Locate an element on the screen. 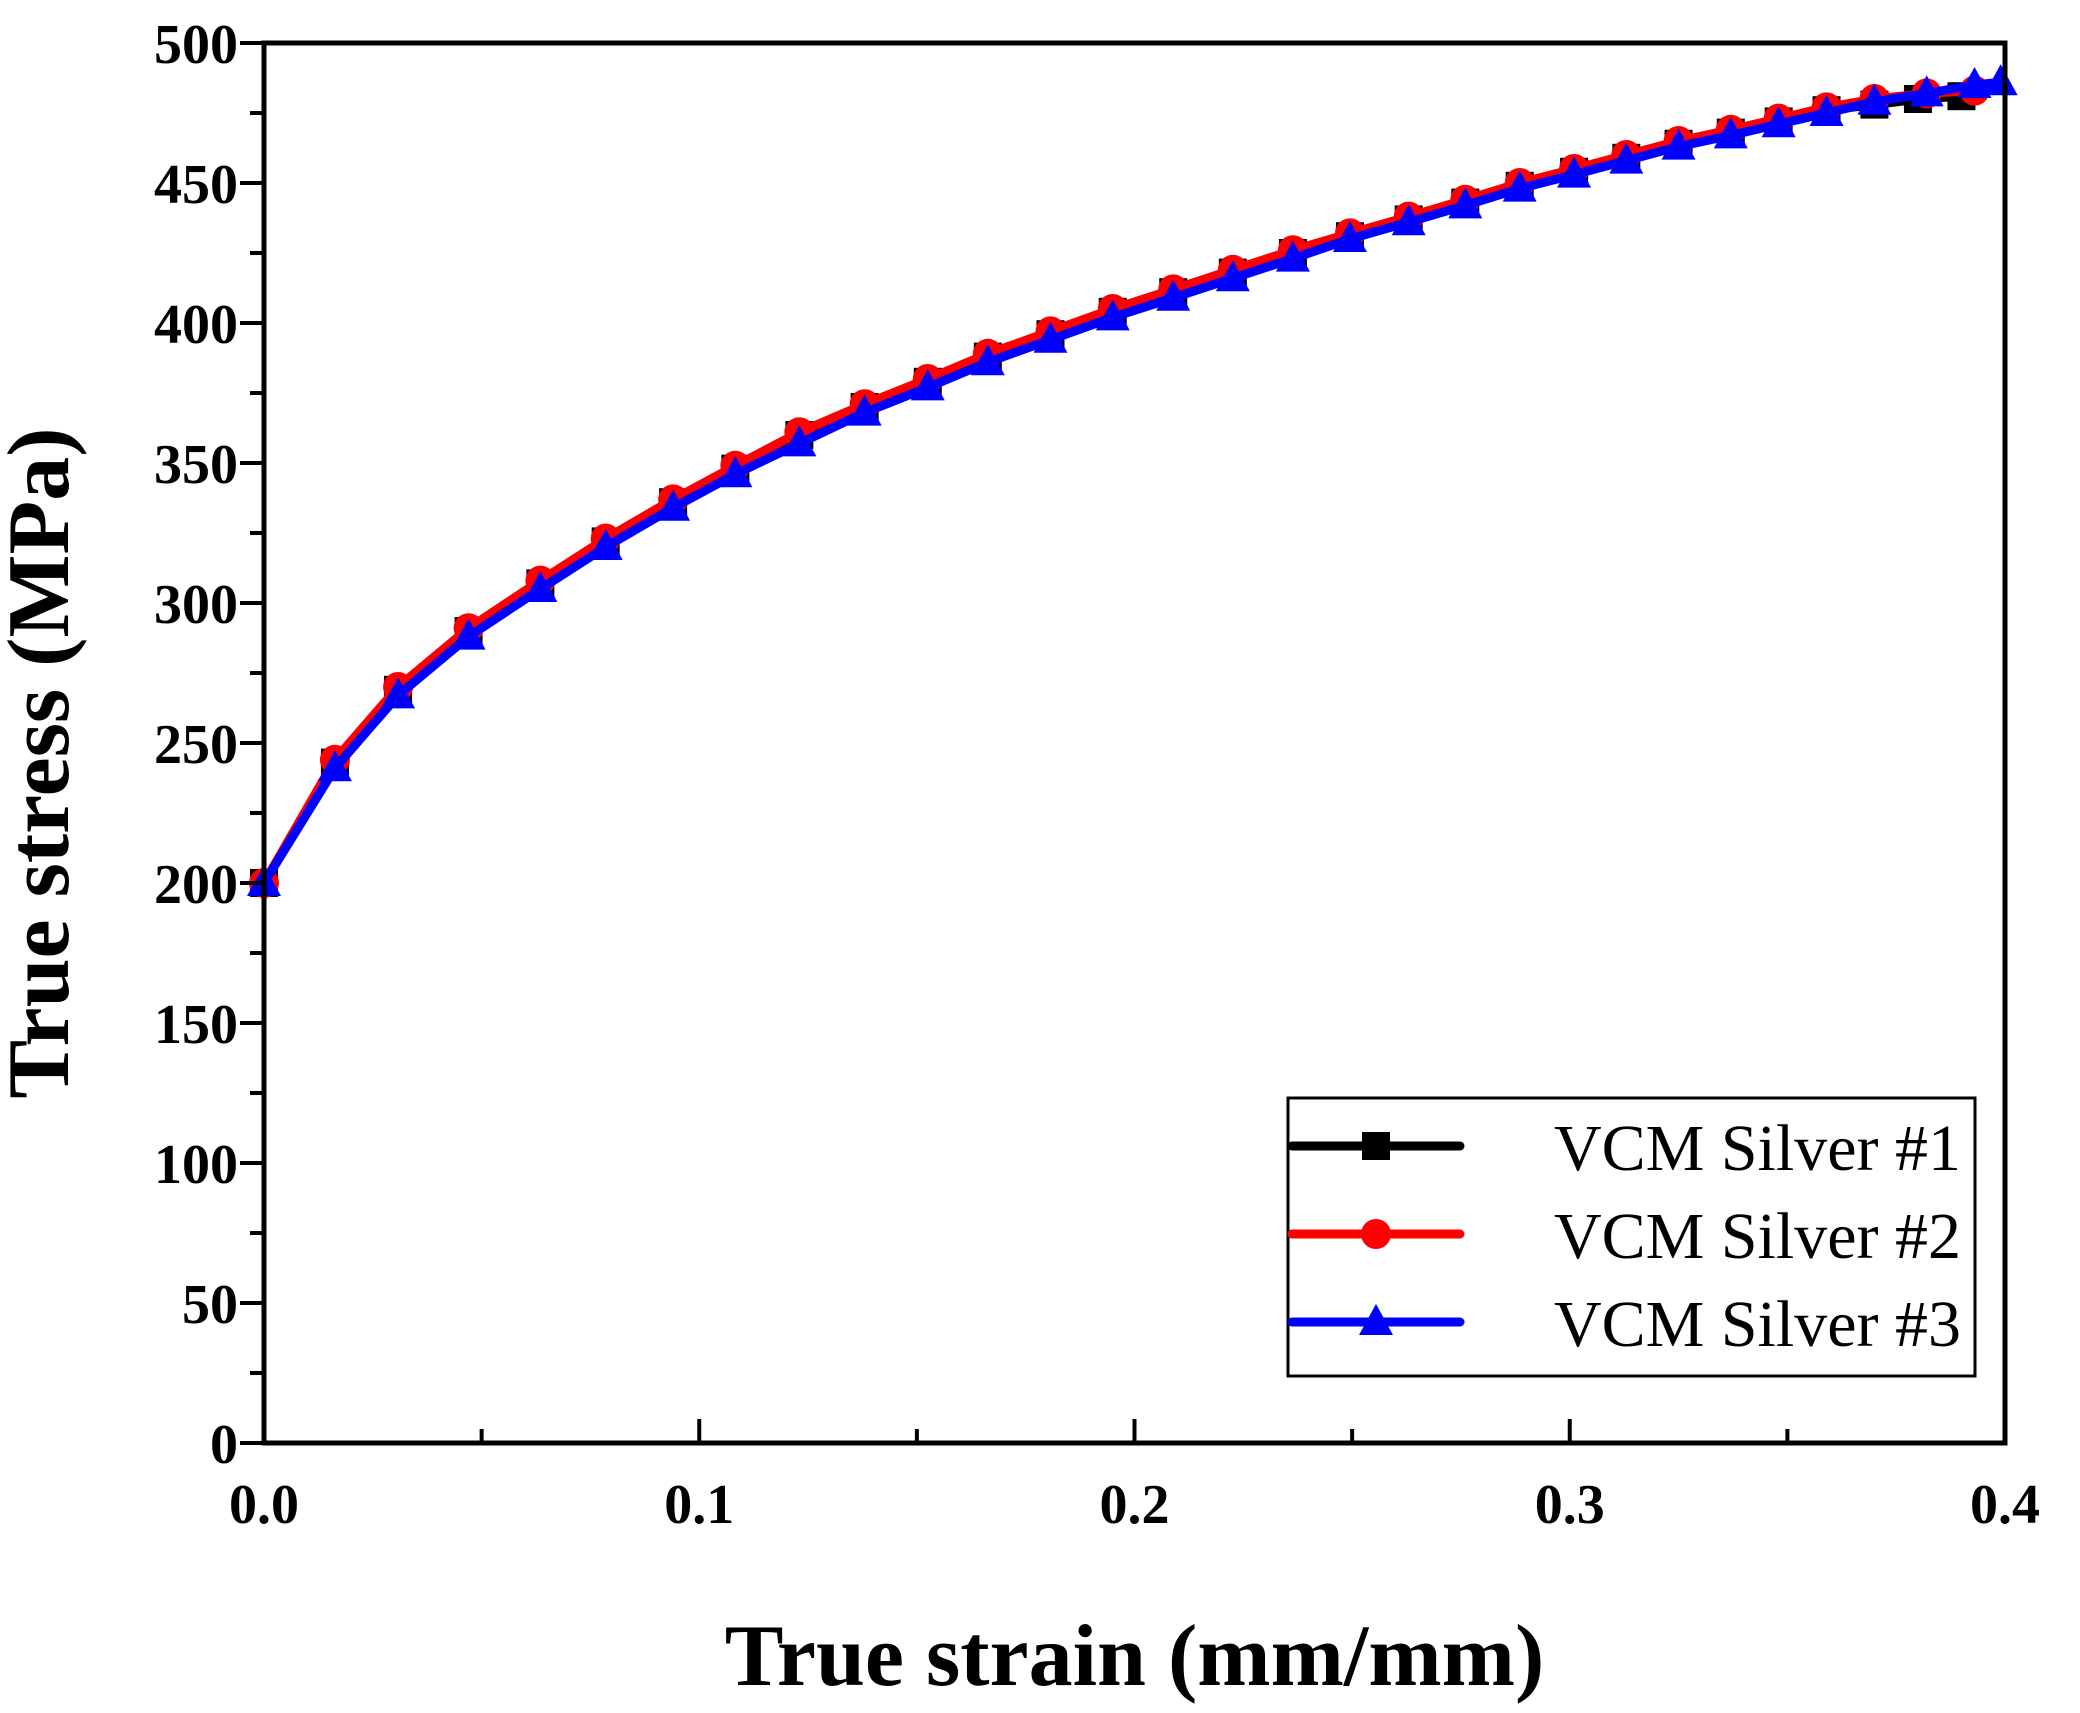 The width and height of the screenshot is (2080, 1713). legend-label: VCM Silver #1 is located at coordinates (1757, 1148).